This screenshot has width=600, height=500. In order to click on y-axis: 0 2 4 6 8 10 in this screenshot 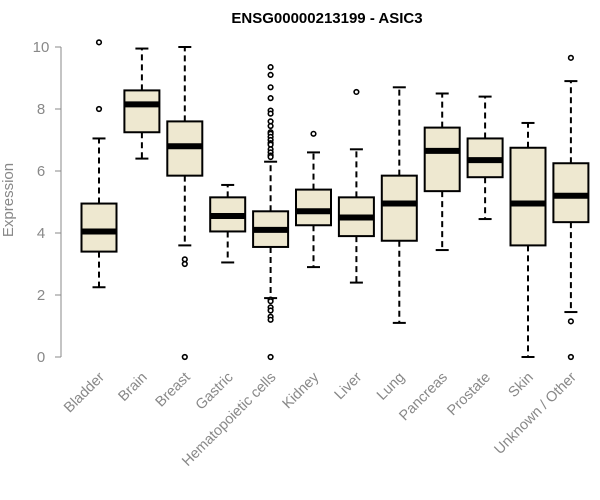, I will do `click(47, 202)`.